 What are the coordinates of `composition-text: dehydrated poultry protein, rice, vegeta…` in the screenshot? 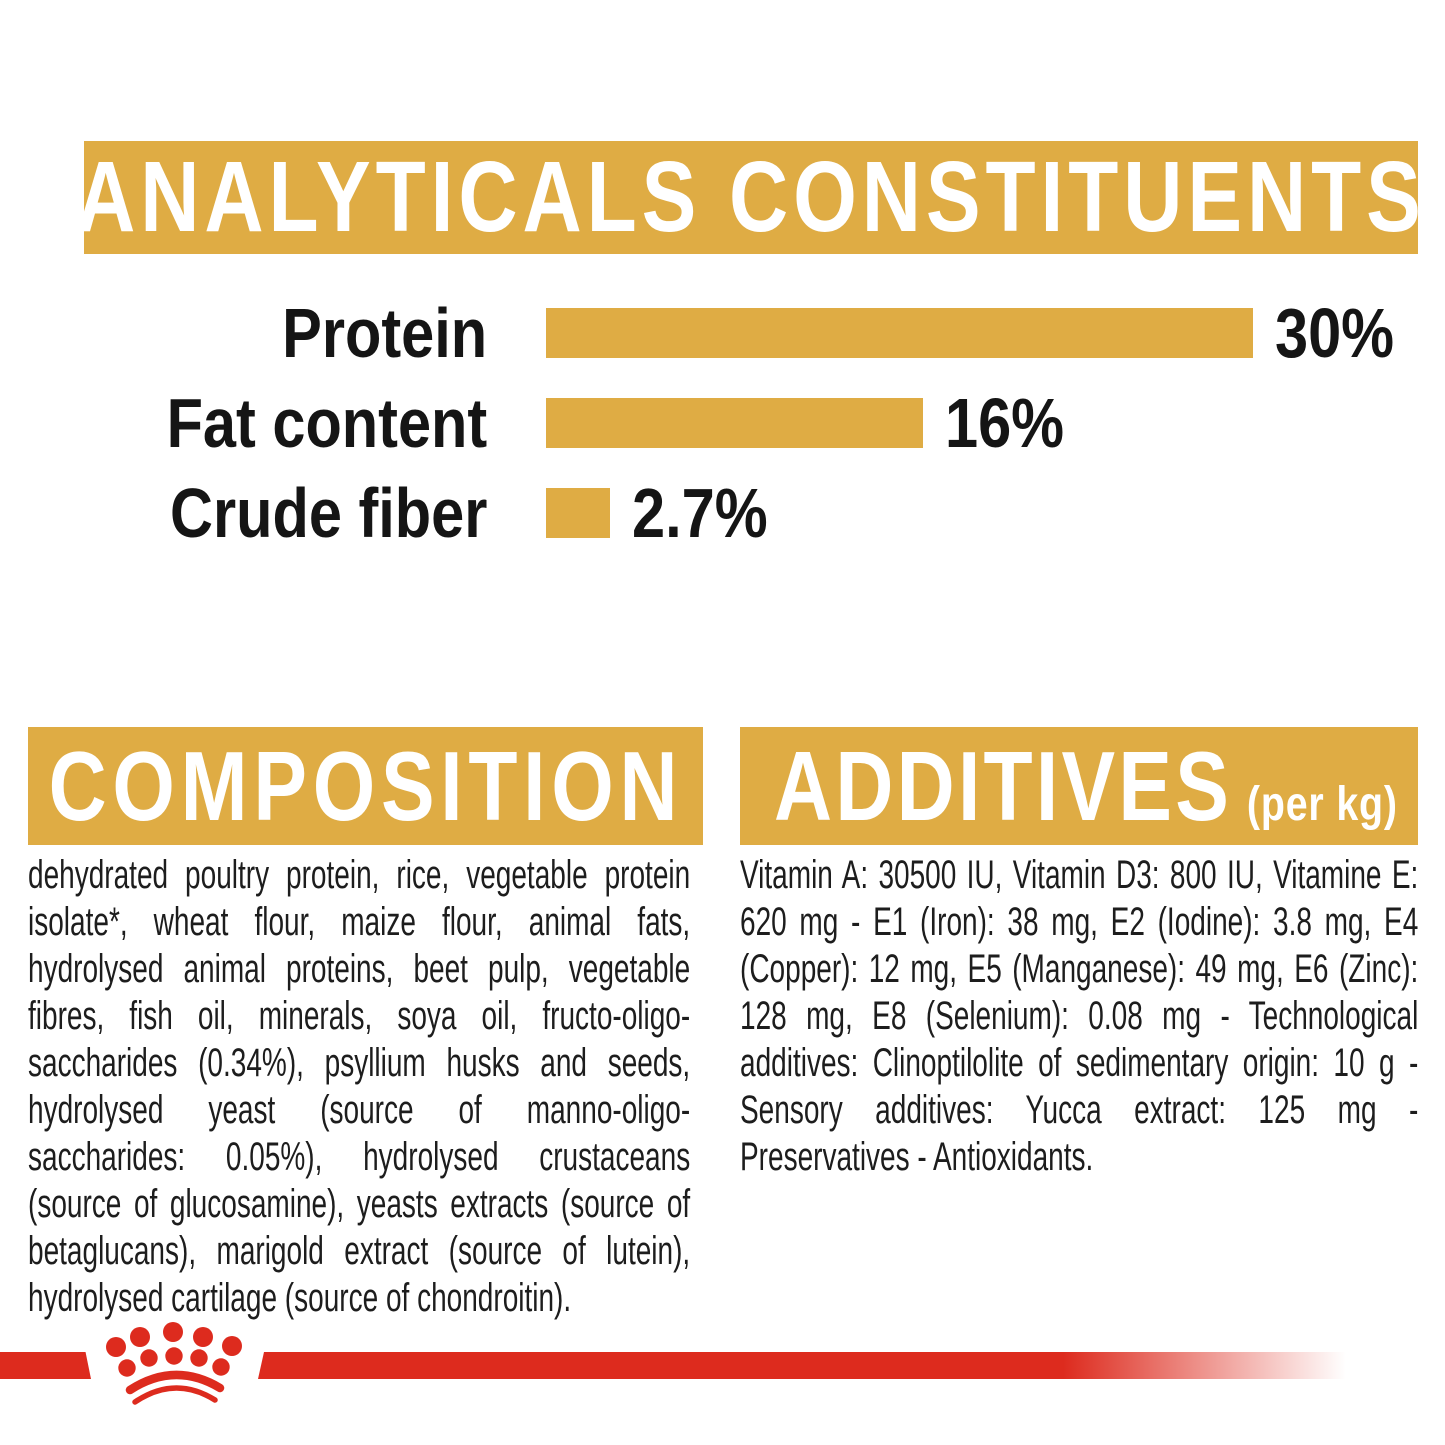 It's located at (359, 1086).